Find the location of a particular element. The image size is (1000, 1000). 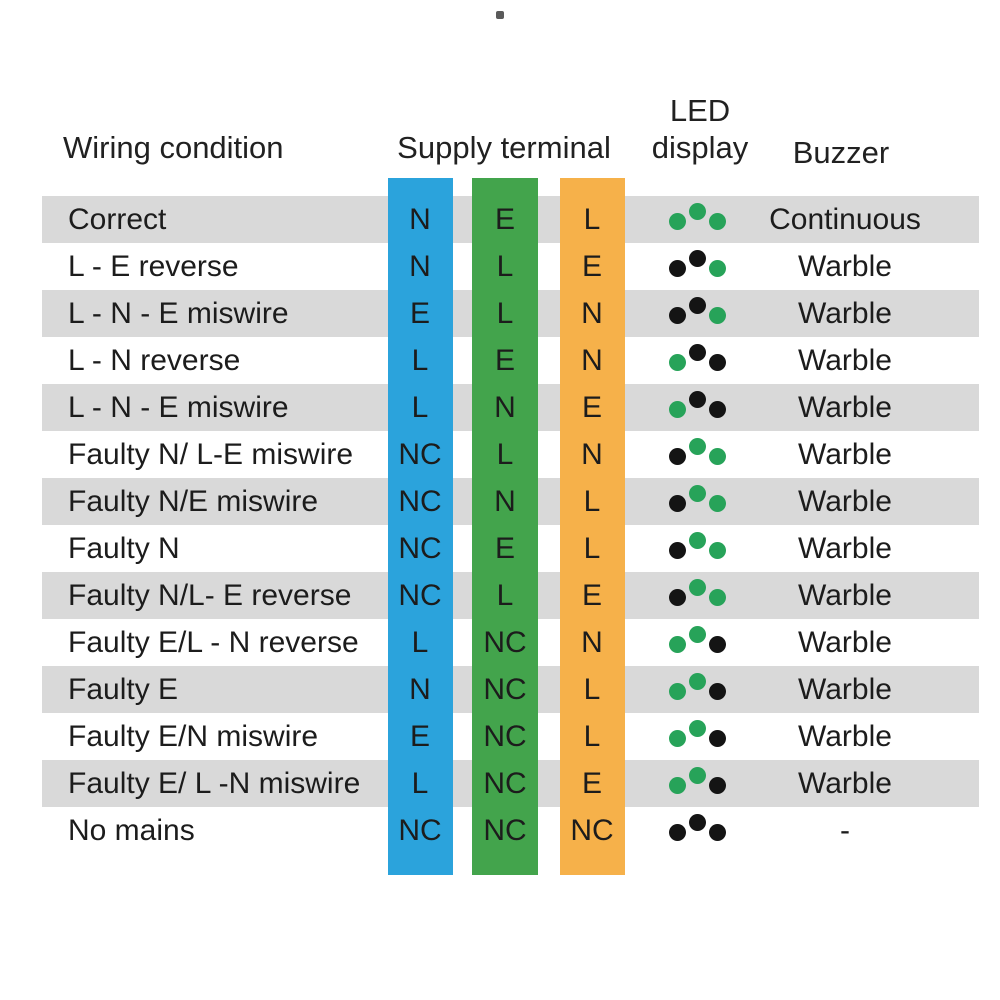

neutral-terminal-cell: L is located at coordinates (420, 783).